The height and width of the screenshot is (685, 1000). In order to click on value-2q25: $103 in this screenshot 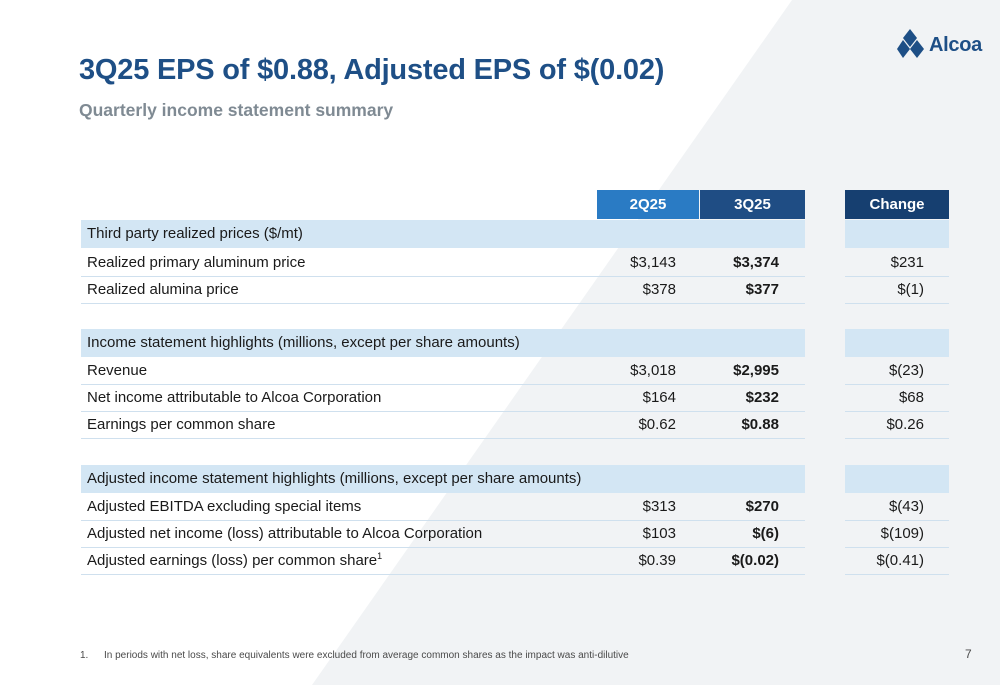, I will do `click(659, 533)`.